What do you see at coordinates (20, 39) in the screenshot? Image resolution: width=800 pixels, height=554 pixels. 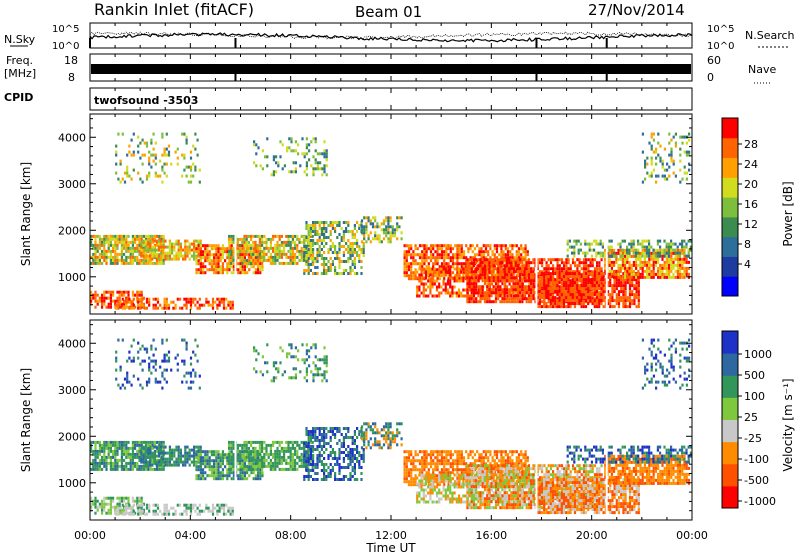 I see `noise-sky-label: N.Sky` at bounding box center [20, 39].